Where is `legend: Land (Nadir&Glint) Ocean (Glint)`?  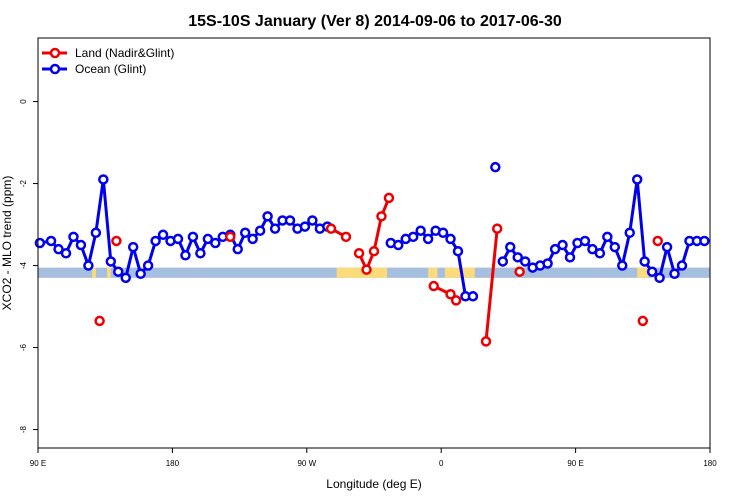 legend: Land (Nadir&Glint) Ocean (Glint) is located at coordinates (108, 61).